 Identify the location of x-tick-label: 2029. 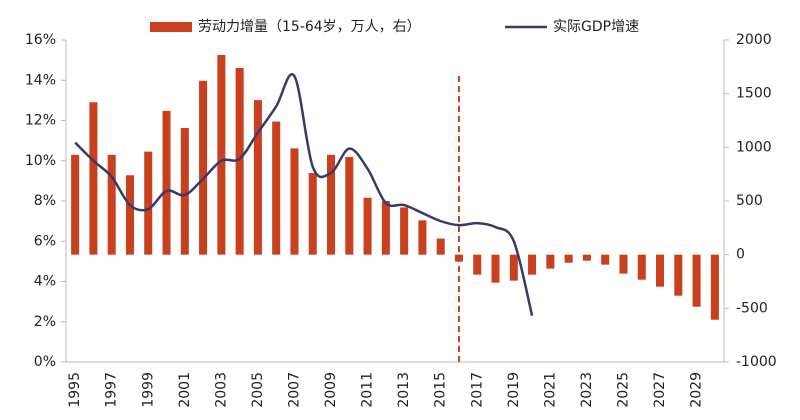
(697, 390).